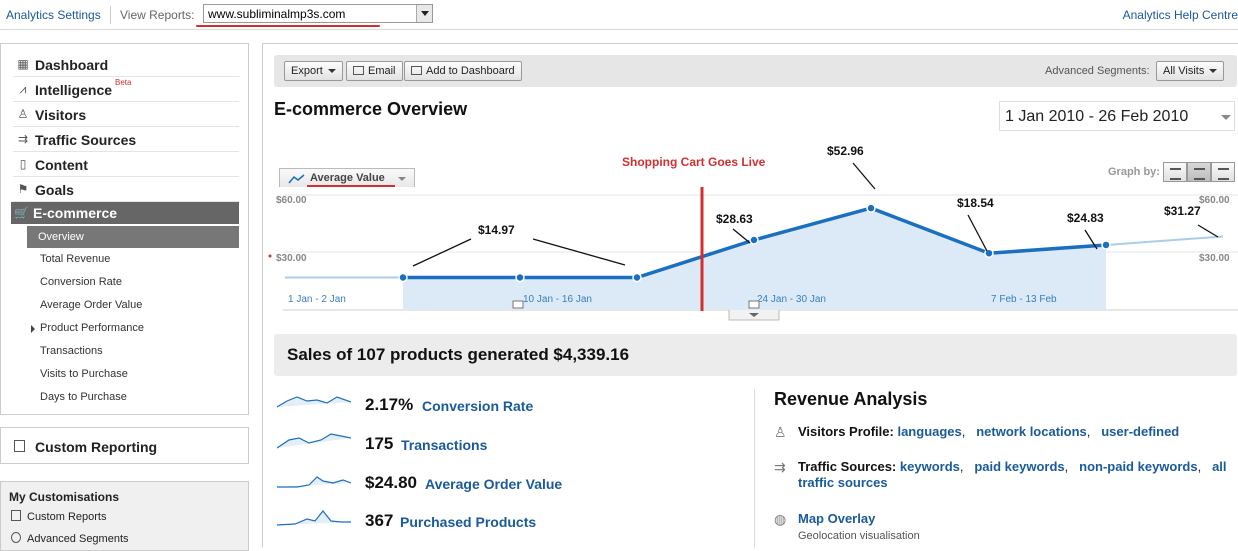  Describe the element at coordinates (33, 329) in the screenshot. I see `expand-triangle-icon` at that location.